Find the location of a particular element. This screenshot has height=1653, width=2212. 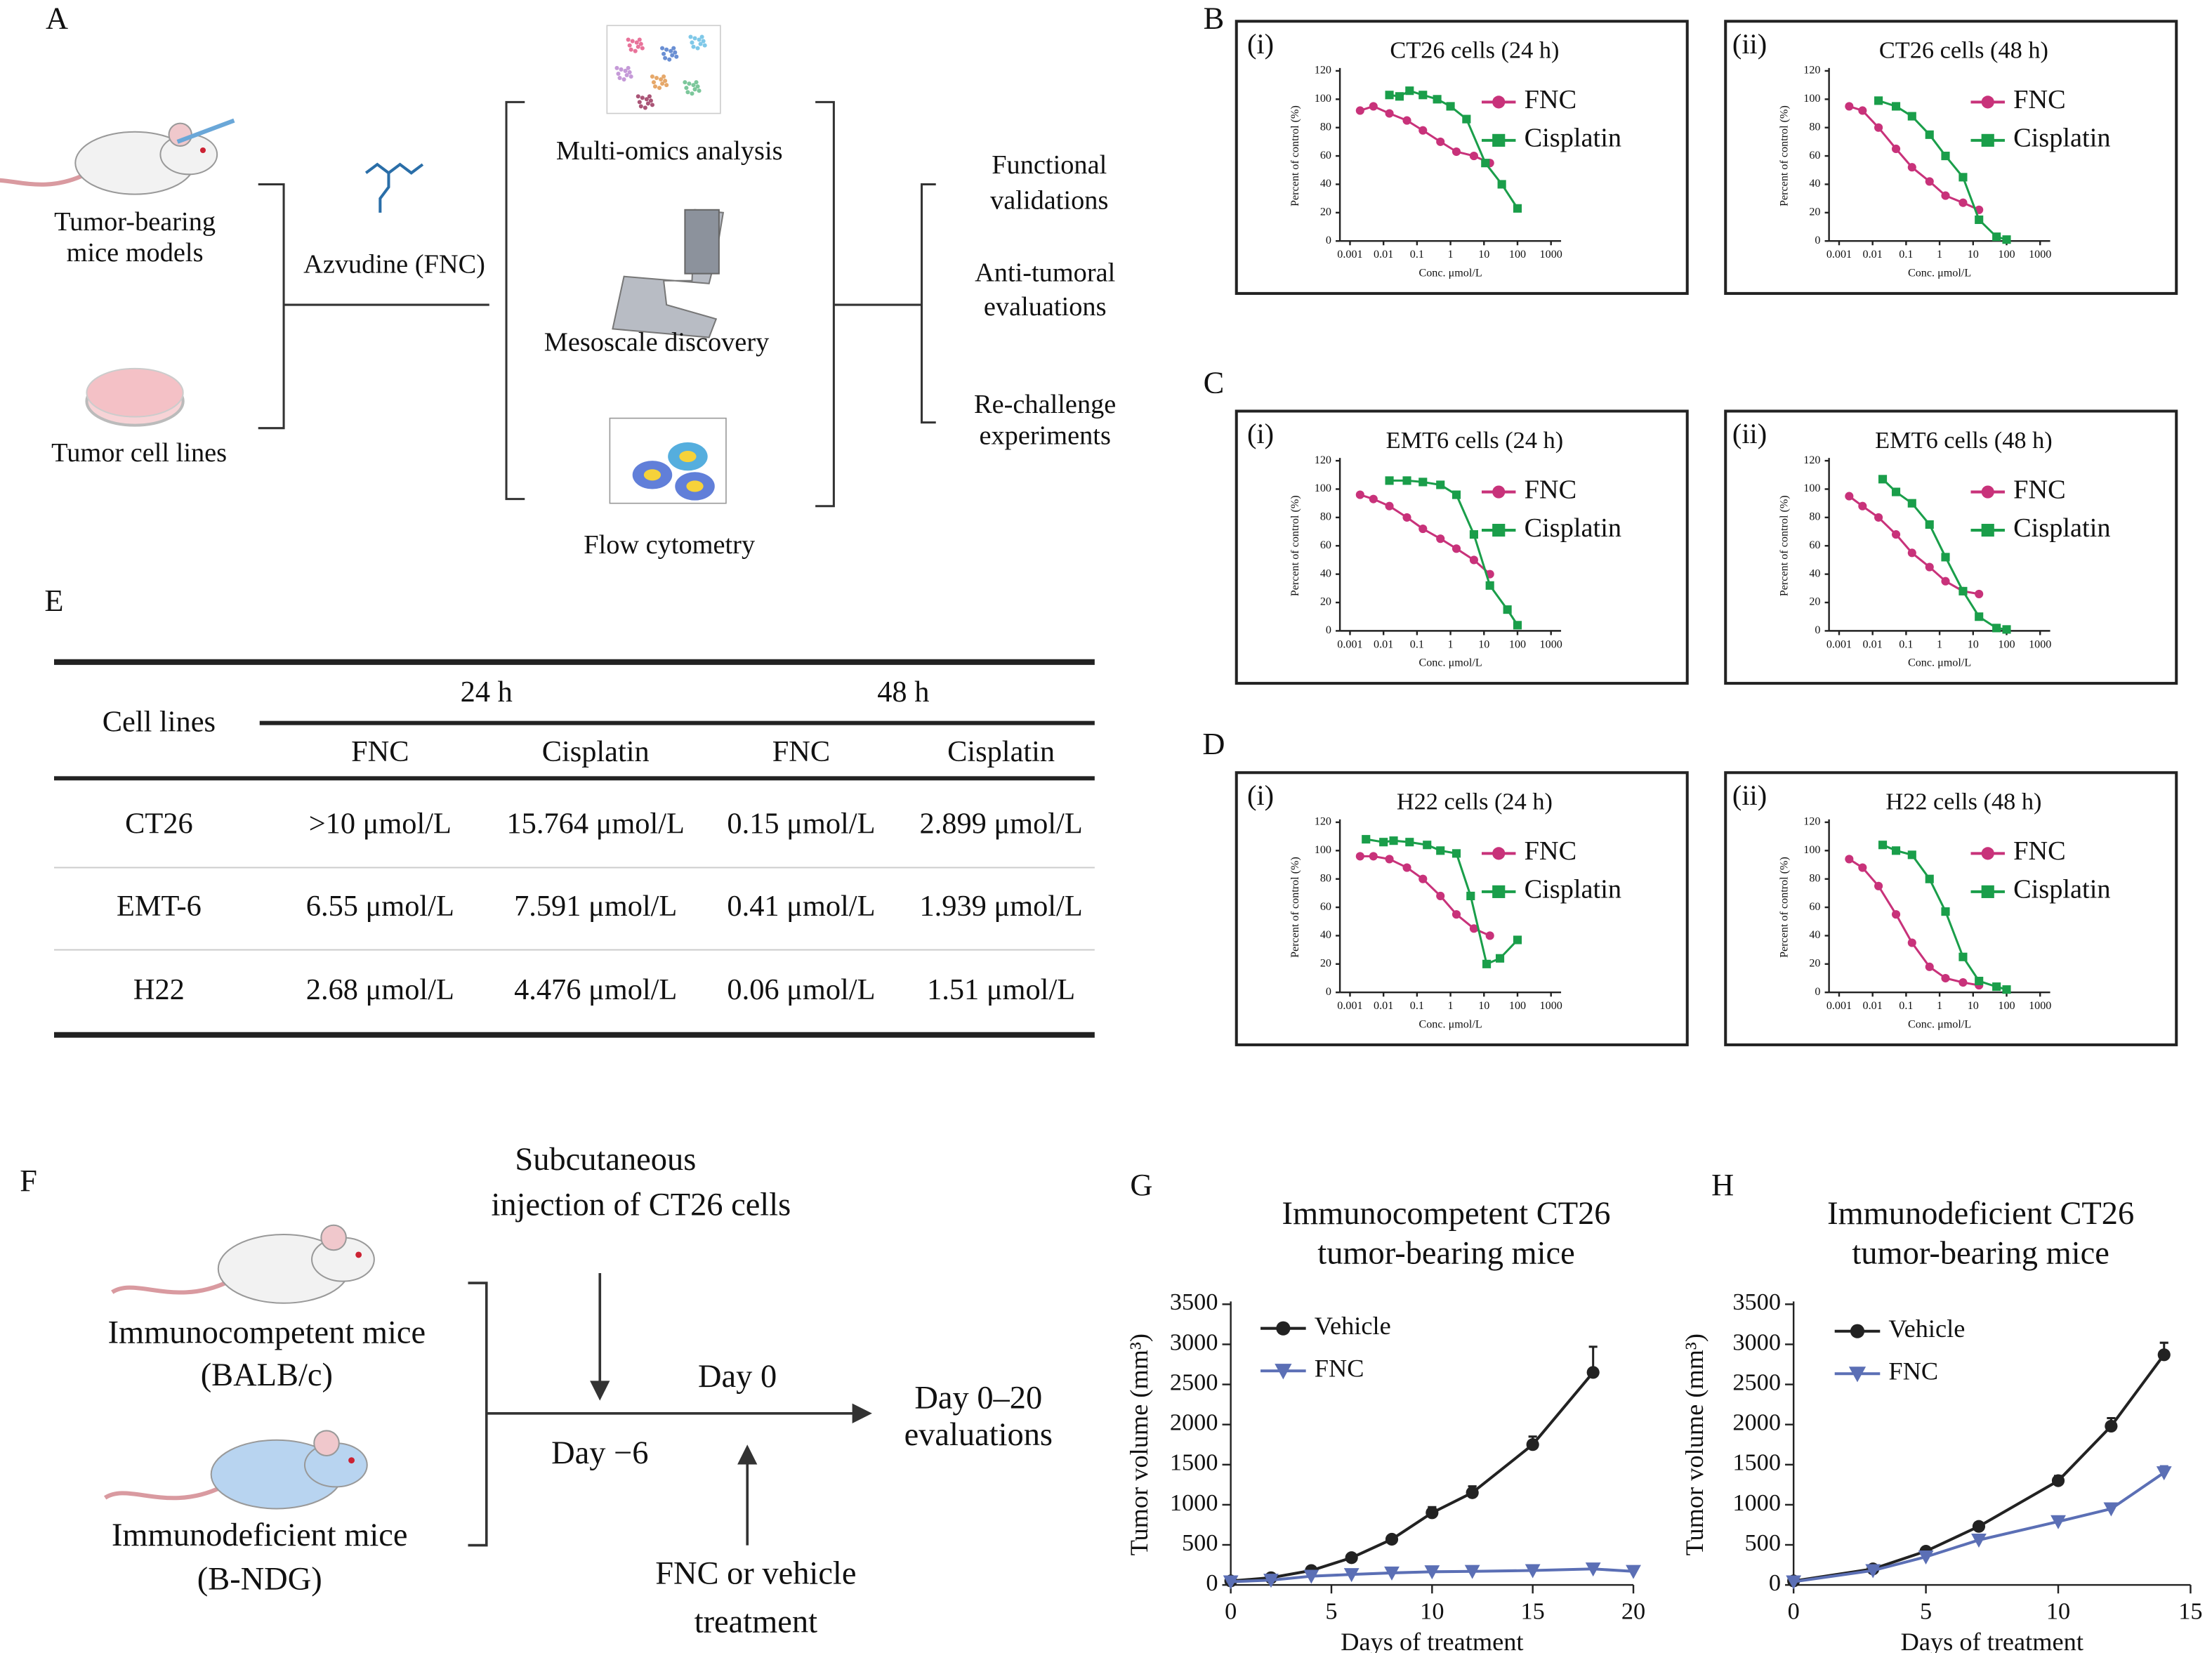

x-tick-label: 0.01 is located at coordinates (1383, 1006).